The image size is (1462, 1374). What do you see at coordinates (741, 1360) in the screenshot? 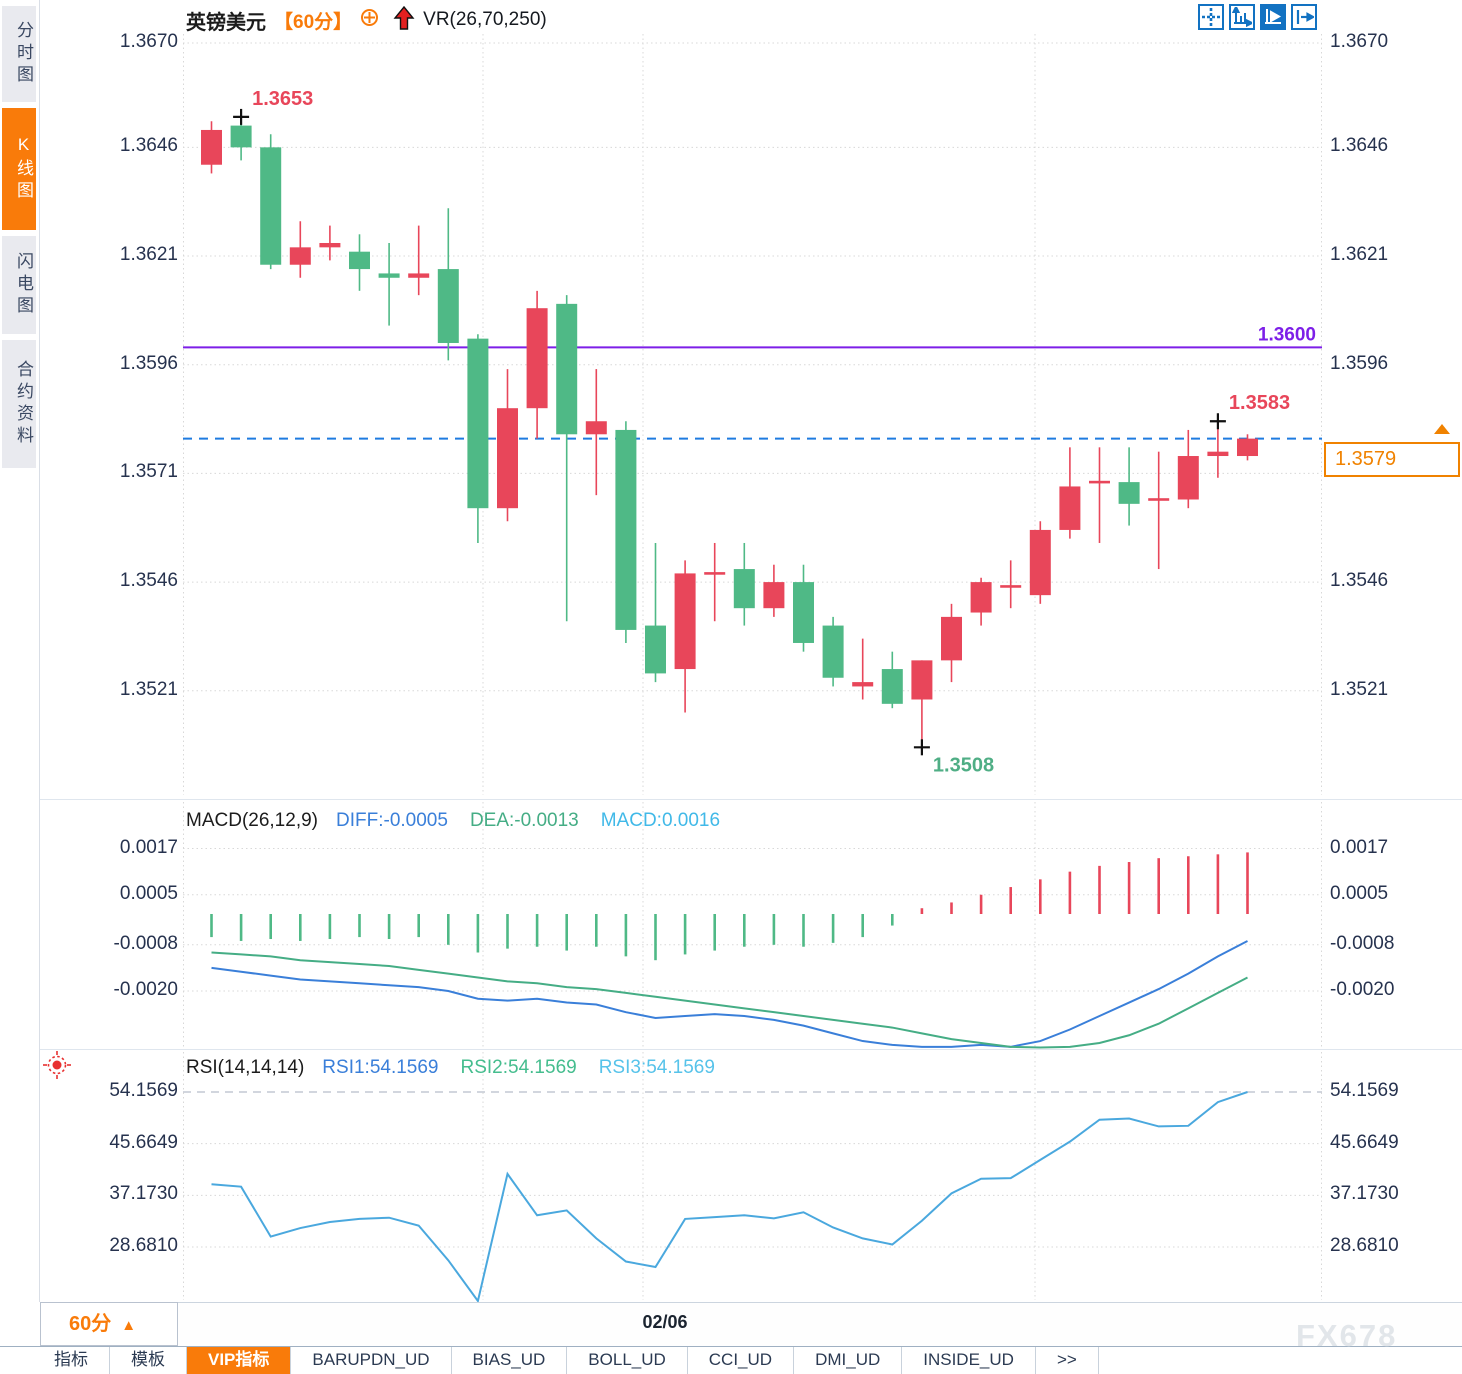
I see `tab-7: CCI_UD` at bounding box center [741, 1360].